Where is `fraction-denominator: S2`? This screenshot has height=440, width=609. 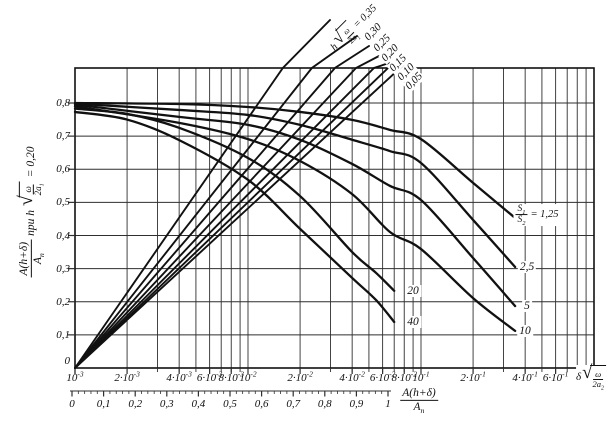
fraction-denominator: S2 is located at coordinates (521, 221).